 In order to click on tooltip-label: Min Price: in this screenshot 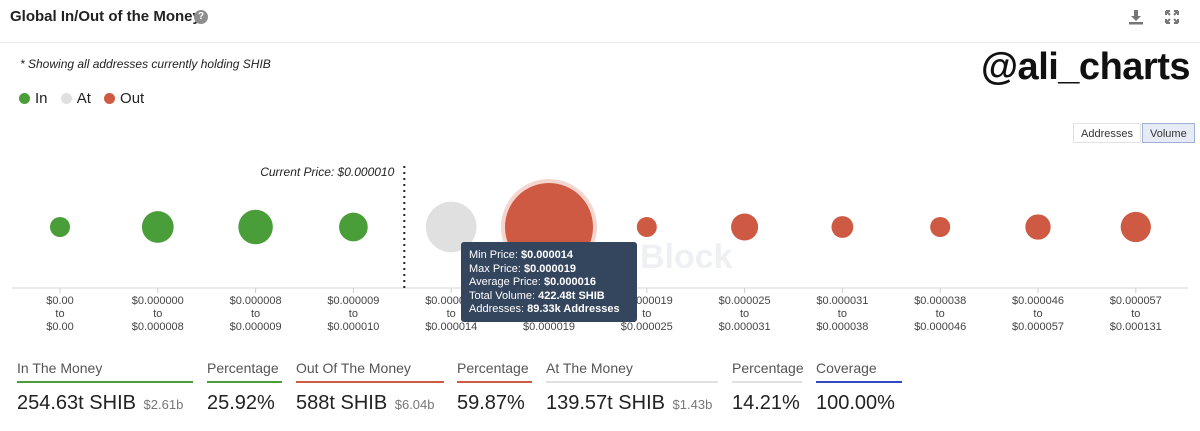, I will do `click(495, 255)`.